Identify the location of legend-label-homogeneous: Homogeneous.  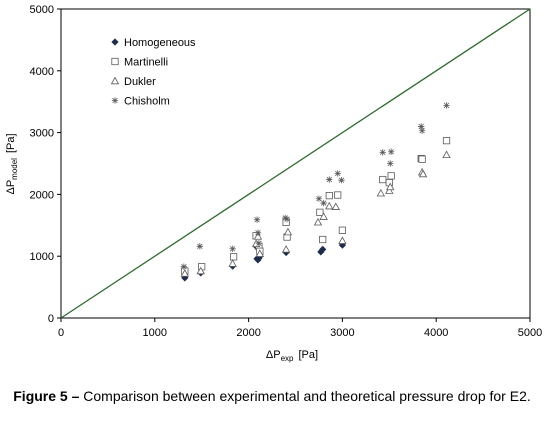
(160, 43).